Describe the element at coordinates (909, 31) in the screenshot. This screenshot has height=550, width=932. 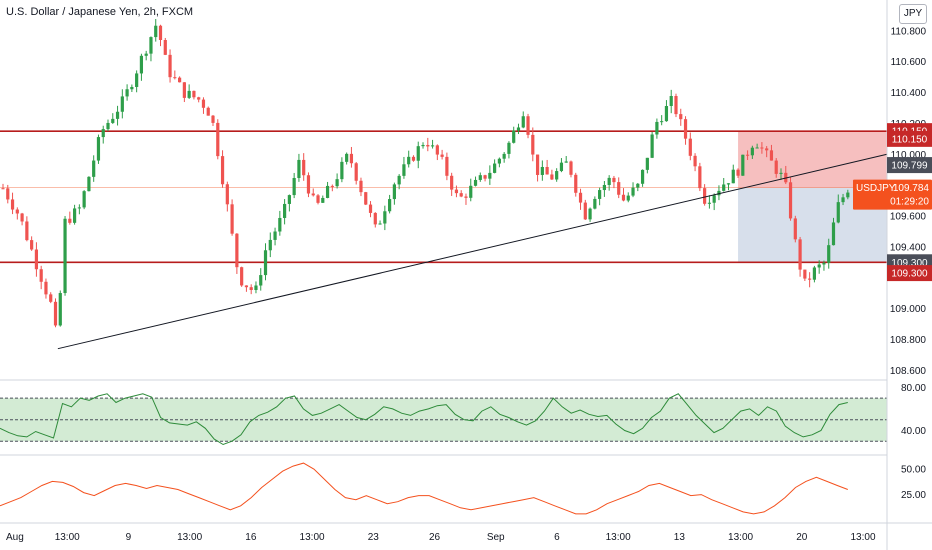
I see `price-tick-label: 110.800` at that location.